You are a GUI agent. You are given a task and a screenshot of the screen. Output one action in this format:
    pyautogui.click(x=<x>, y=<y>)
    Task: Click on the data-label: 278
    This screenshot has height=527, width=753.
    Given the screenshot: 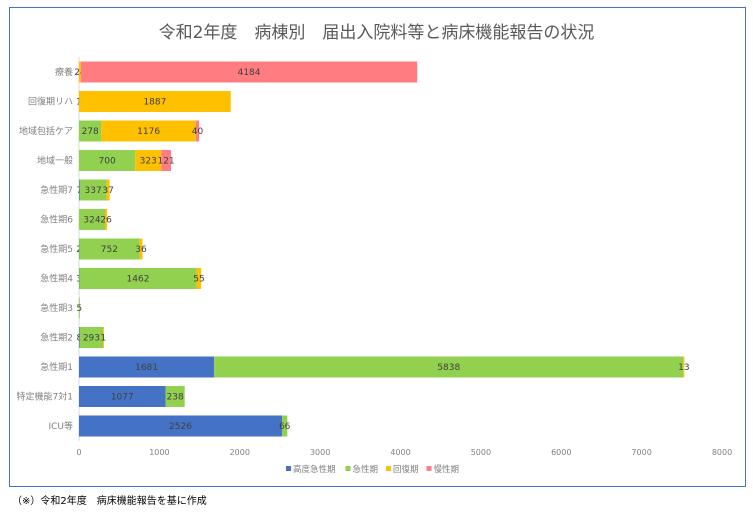 What is the action you would take?
    pyautogui.click(x=90, y=132)
    